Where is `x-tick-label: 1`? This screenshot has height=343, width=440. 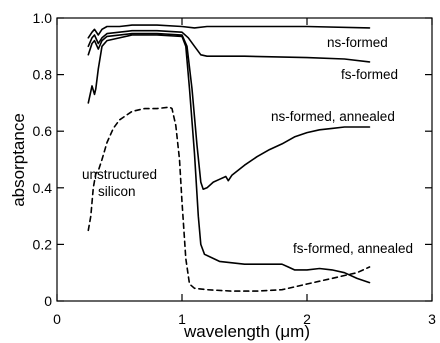
x-tick-label: 1 is located at coordinates (182, 319).